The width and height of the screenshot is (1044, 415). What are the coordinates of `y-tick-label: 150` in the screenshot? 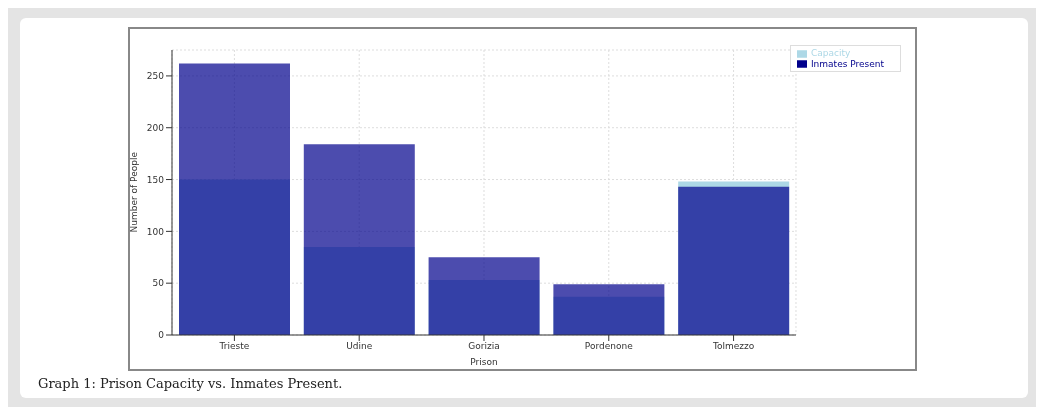 It's located at (155, 179).